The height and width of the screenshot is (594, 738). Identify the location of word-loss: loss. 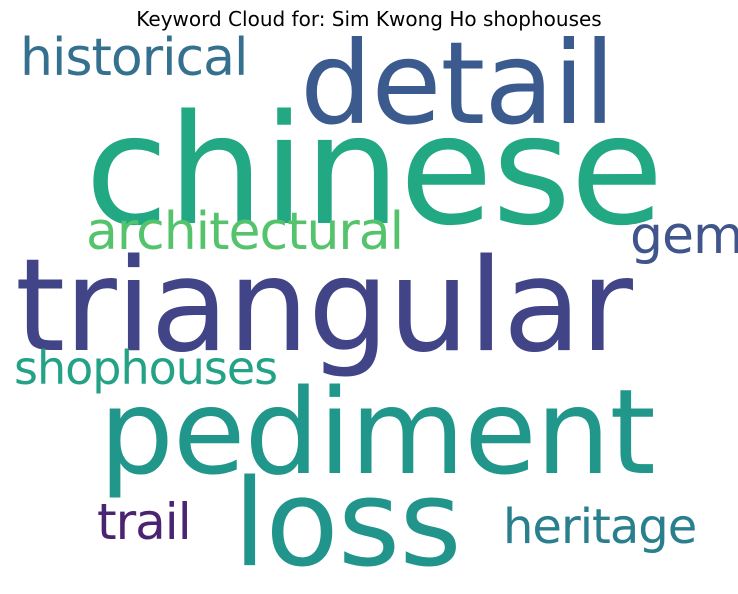
(347, 524).